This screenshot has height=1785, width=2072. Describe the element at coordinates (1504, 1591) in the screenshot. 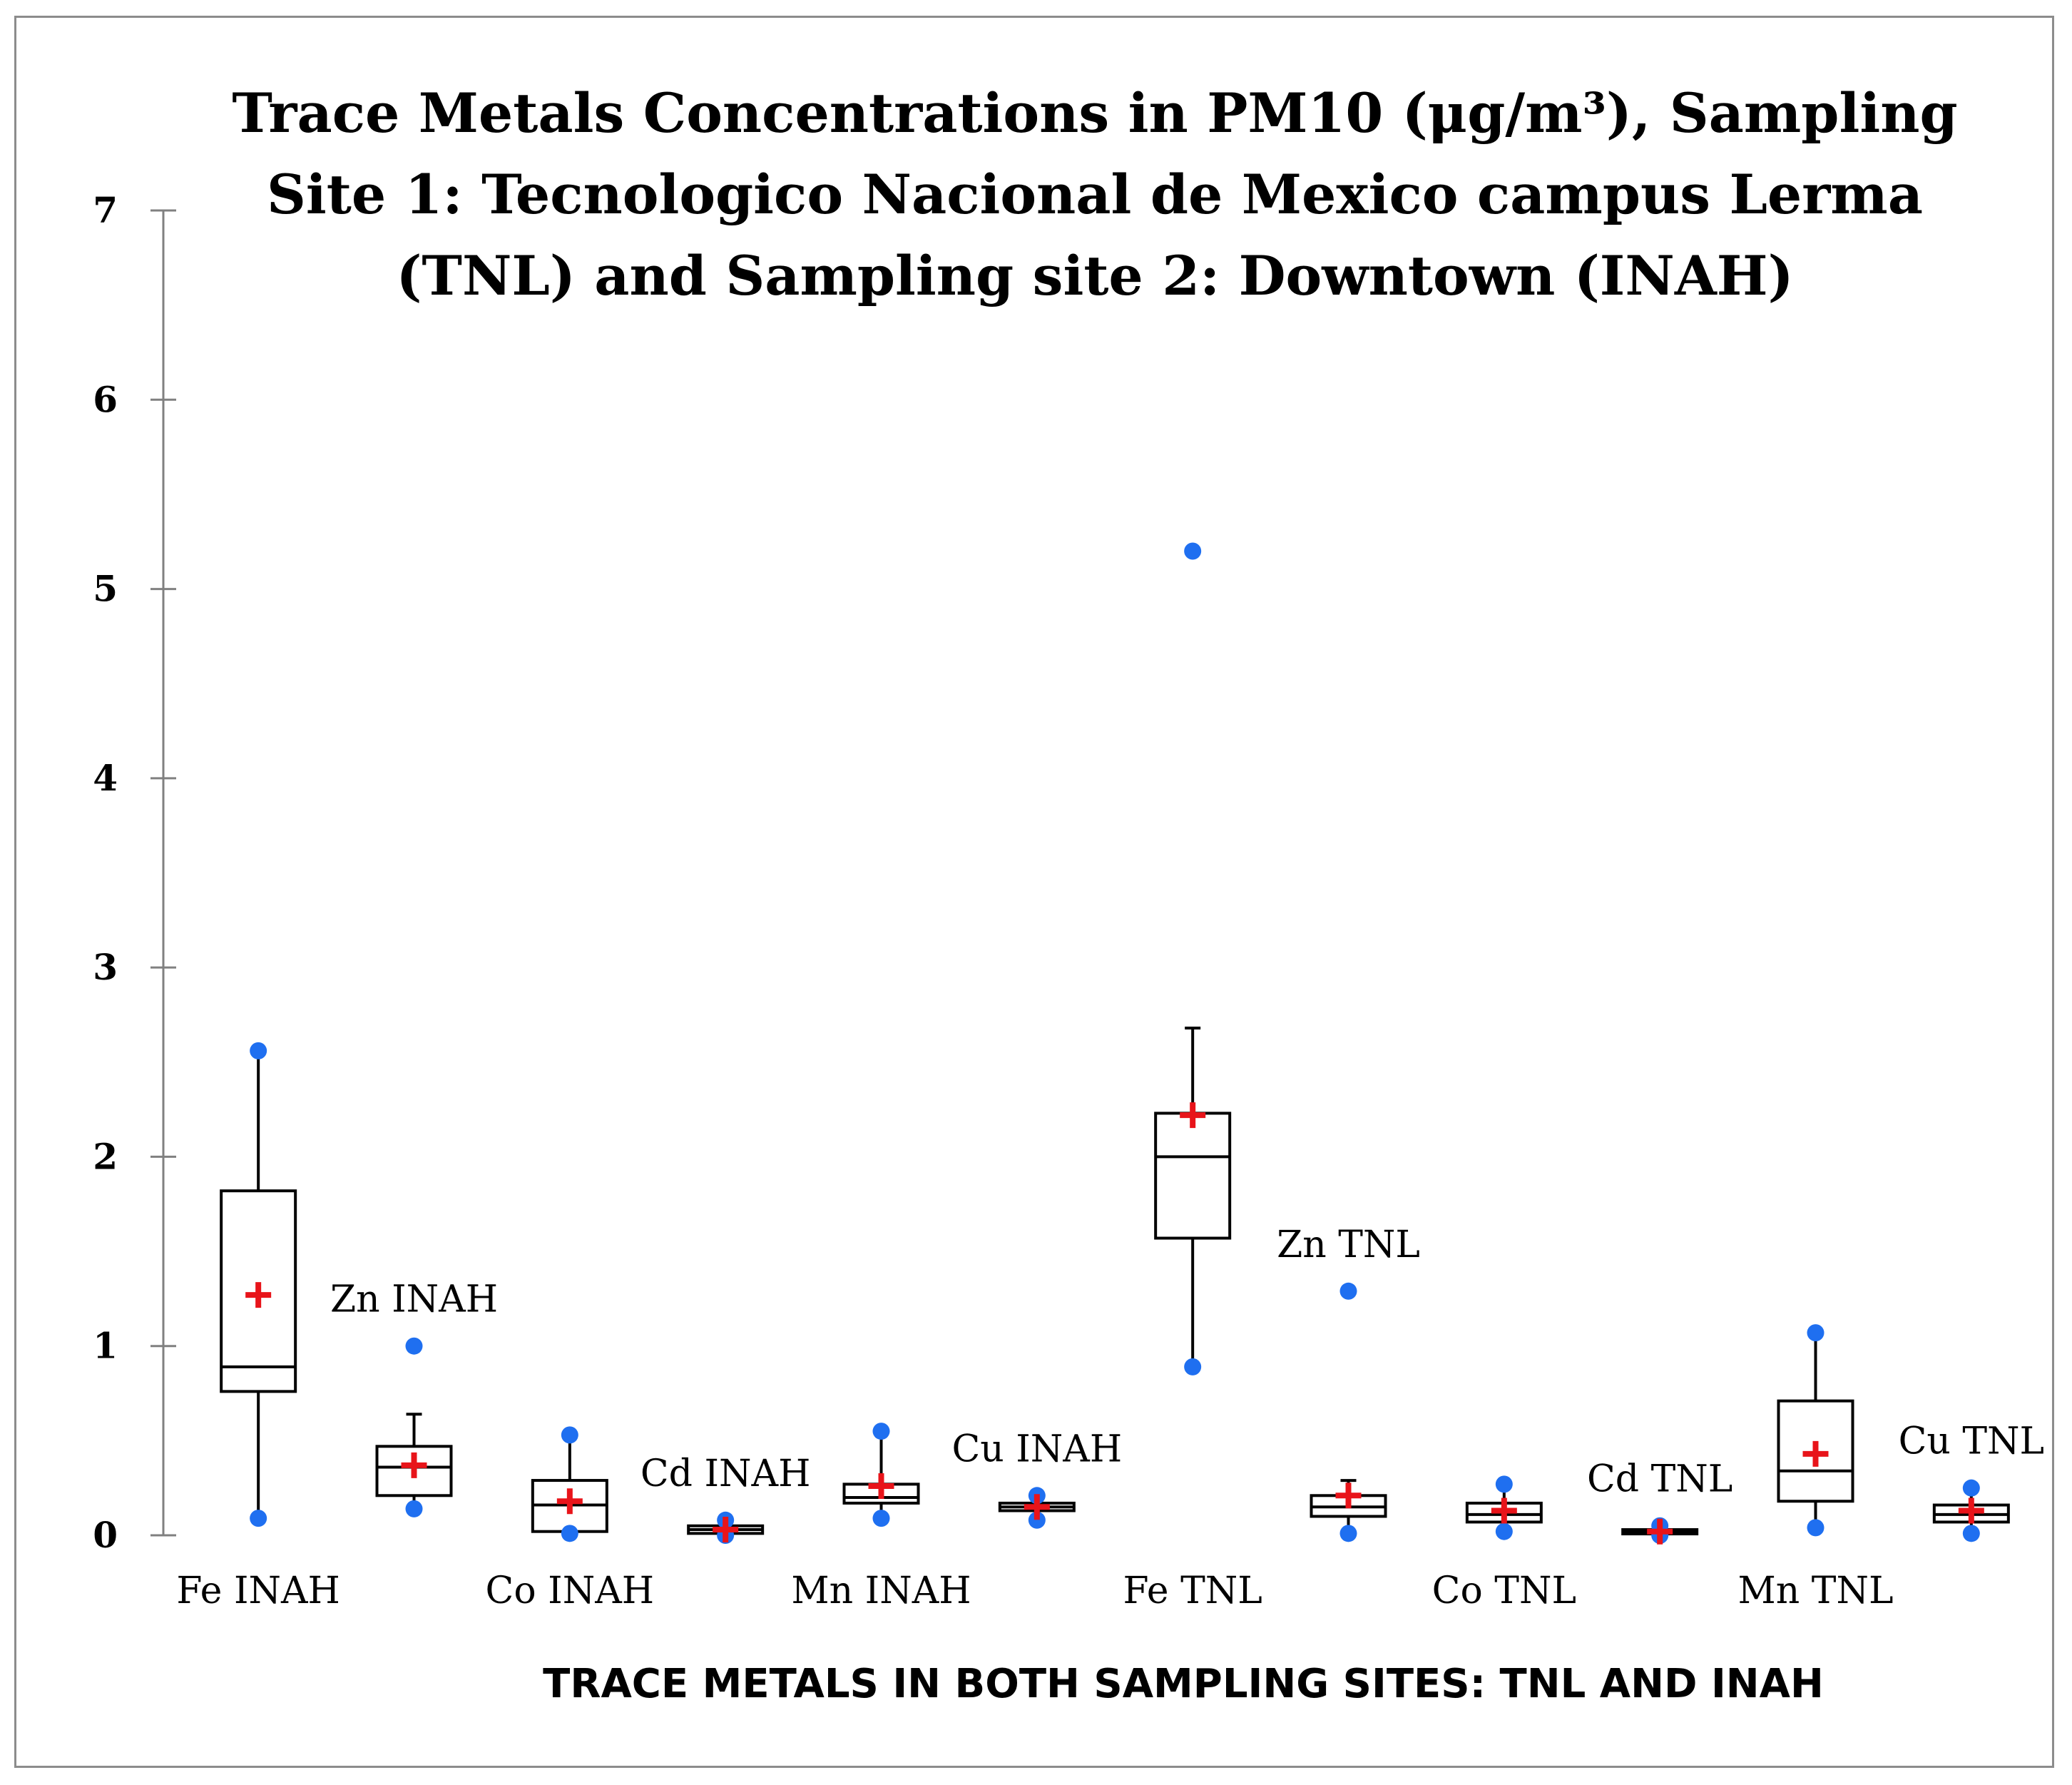

I see `category-label: Co TNL` at that location.